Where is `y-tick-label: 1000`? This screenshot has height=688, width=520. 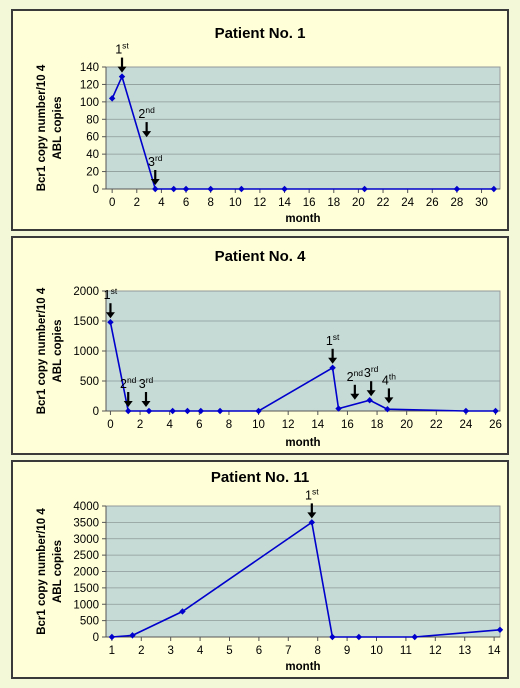
y-tick-label: 1000 is located at coordinates (86, 605).